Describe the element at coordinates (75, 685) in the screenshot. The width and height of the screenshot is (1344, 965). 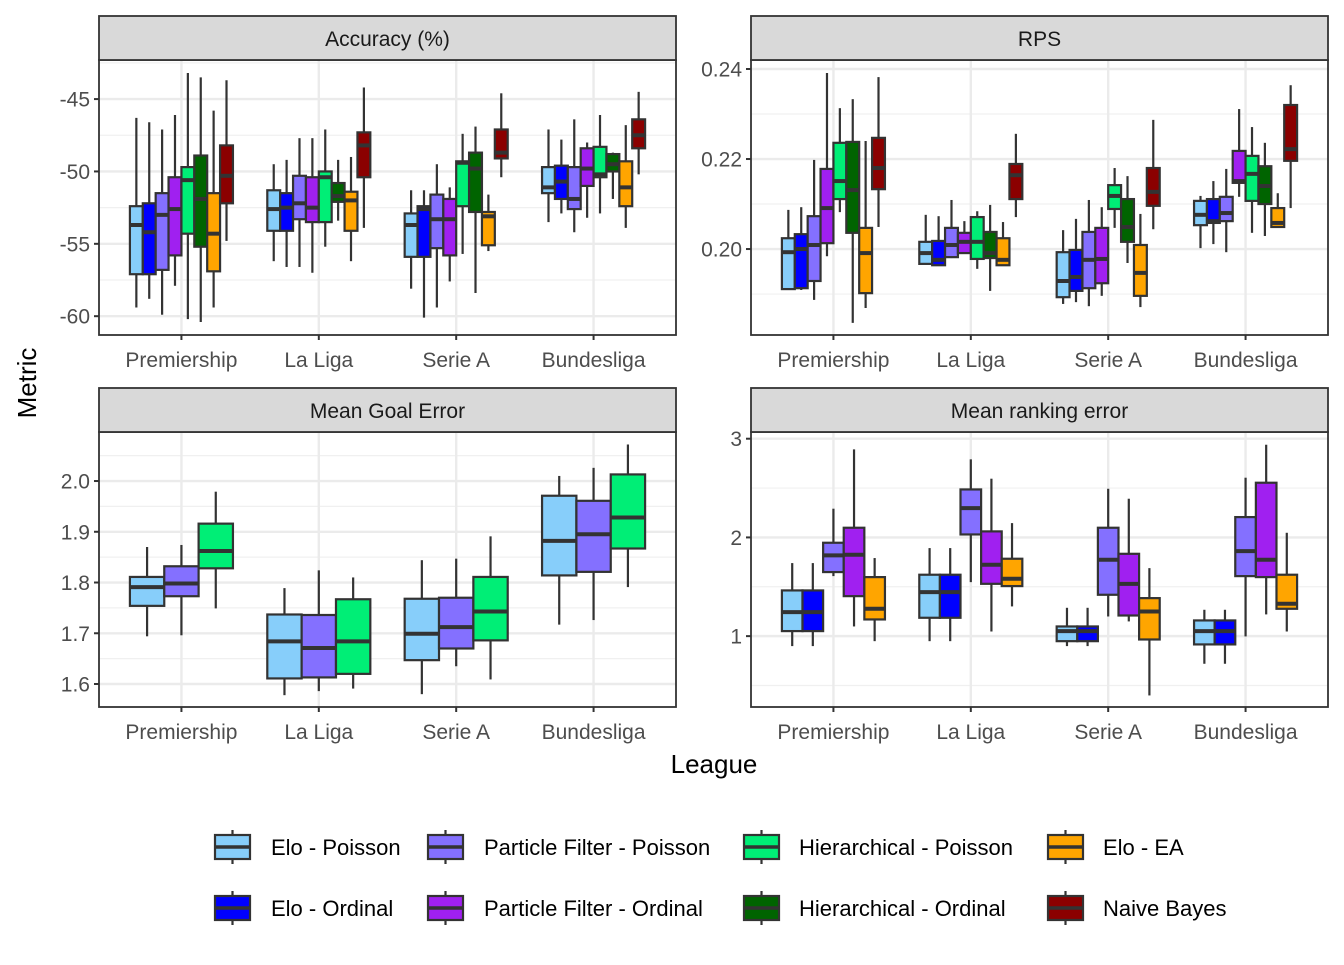
I see `y-tick-label: 1.6` at that location.